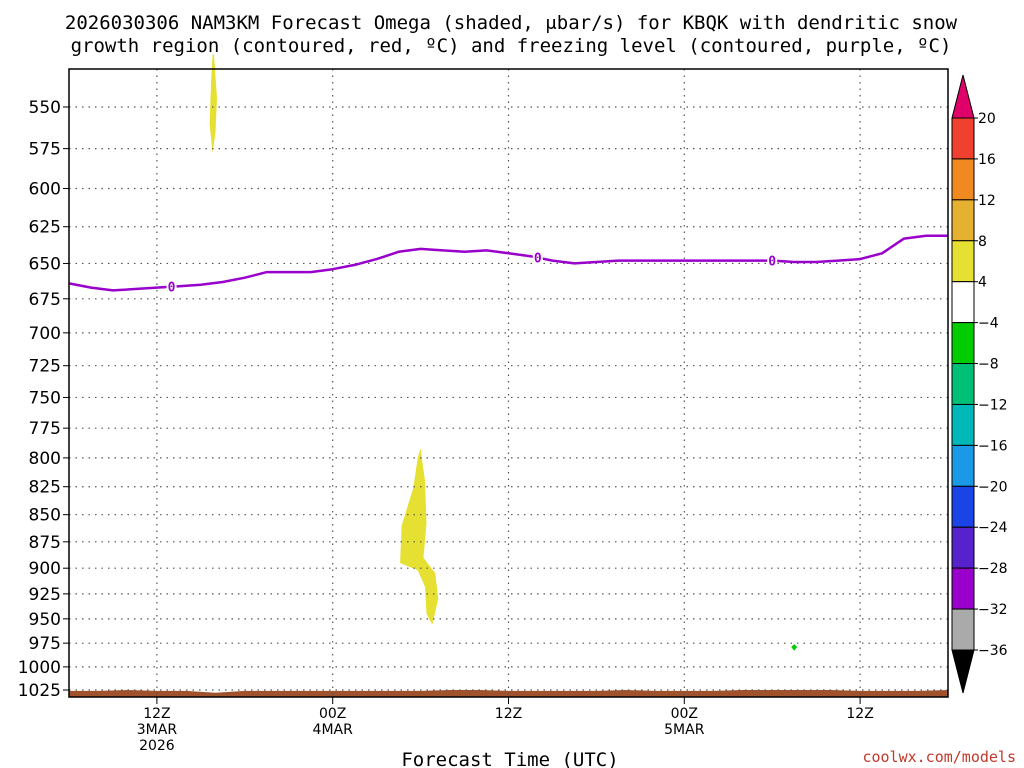 This screenshot has height=768, width=1024. I want to click on y-tick-label-750: 750, so click(45, 398).